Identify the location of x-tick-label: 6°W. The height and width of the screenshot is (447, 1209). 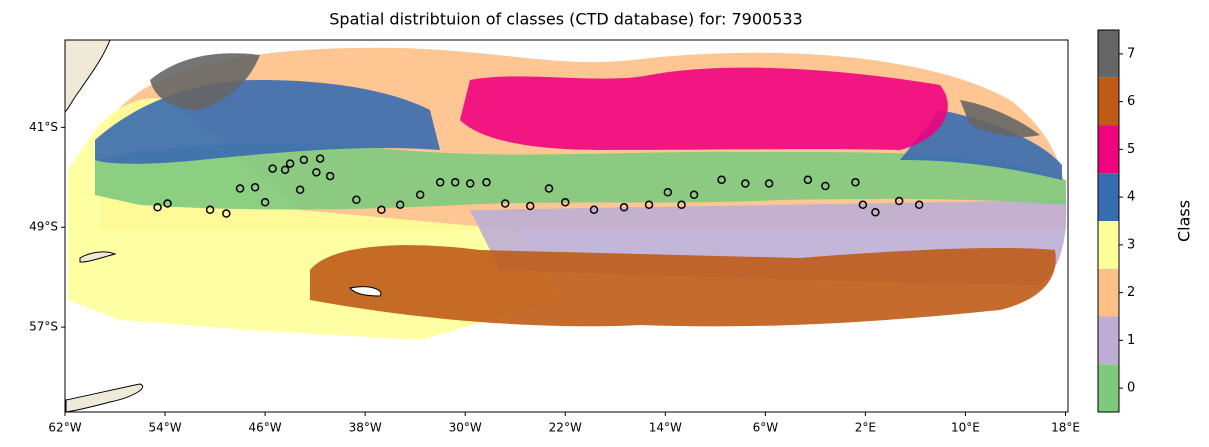
(766, 428).